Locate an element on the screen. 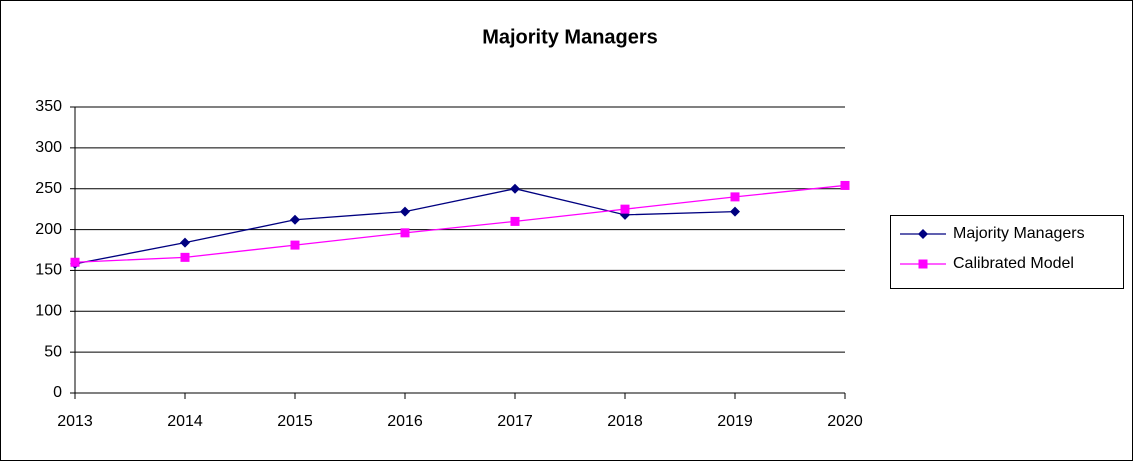 Image resolution: width=1133 pixels, height=461 pixels. x-tick-label: 2020 is located at coordinates (845, 421).